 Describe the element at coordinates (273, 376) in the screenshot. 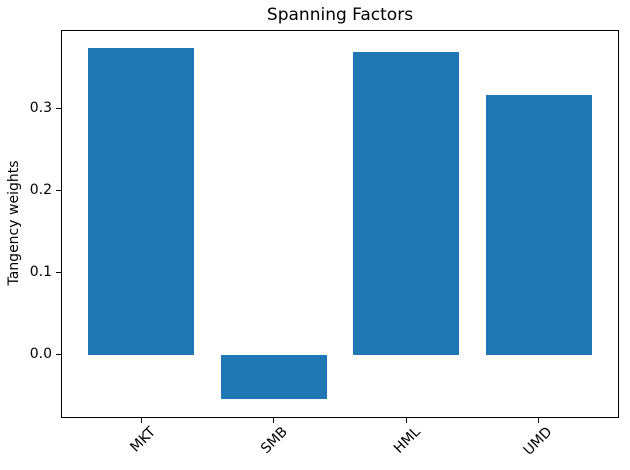

I see `bar-smb` at that location.